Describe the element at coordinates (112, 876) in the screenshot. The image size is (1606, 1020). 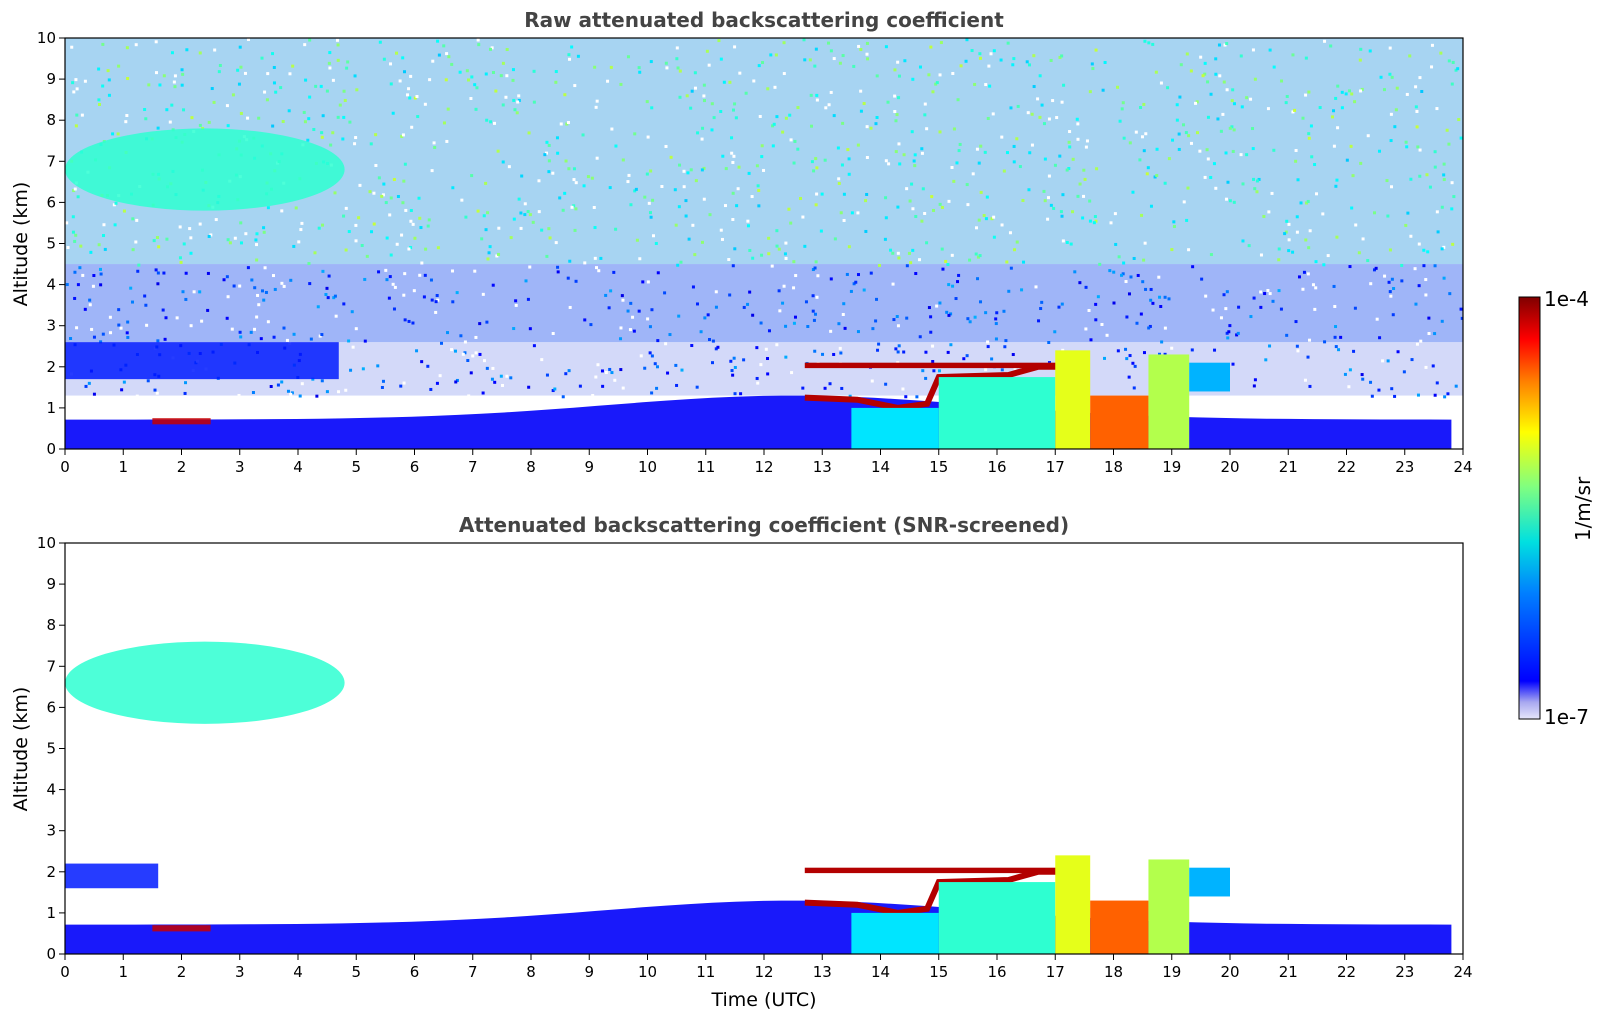
I see `bottom-feature-aerosol-layer` at that location.